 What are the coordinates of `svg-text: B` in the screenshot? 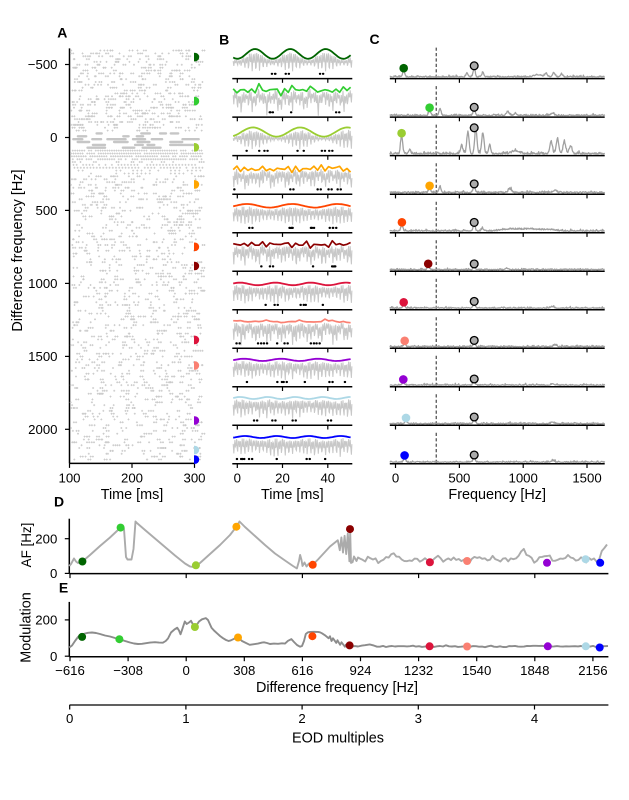 It's located at (224, 40).